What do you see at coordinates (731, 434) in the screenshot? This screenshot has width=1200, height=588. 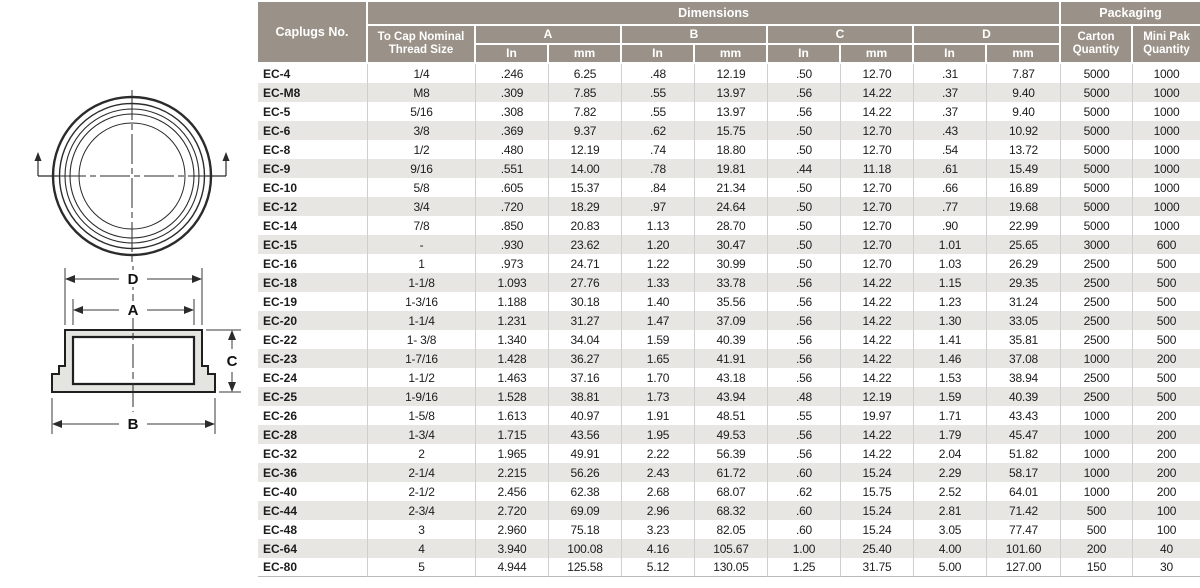 I see `cell-b-mm: 49.53` at bounding box center [731, 434].